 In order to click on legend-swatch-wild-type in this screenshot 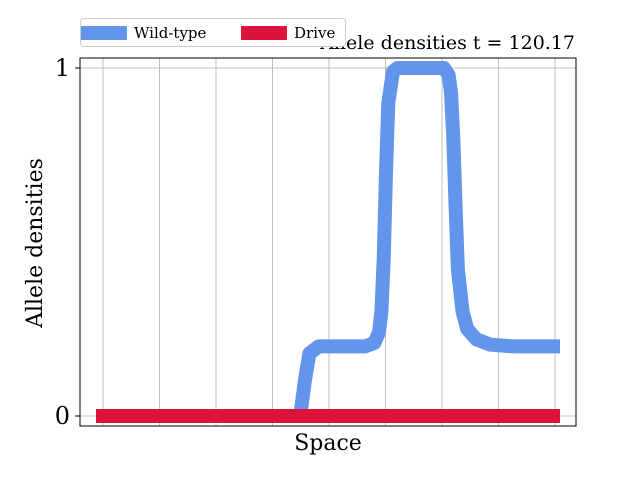, I will do `click(104, 33)`.